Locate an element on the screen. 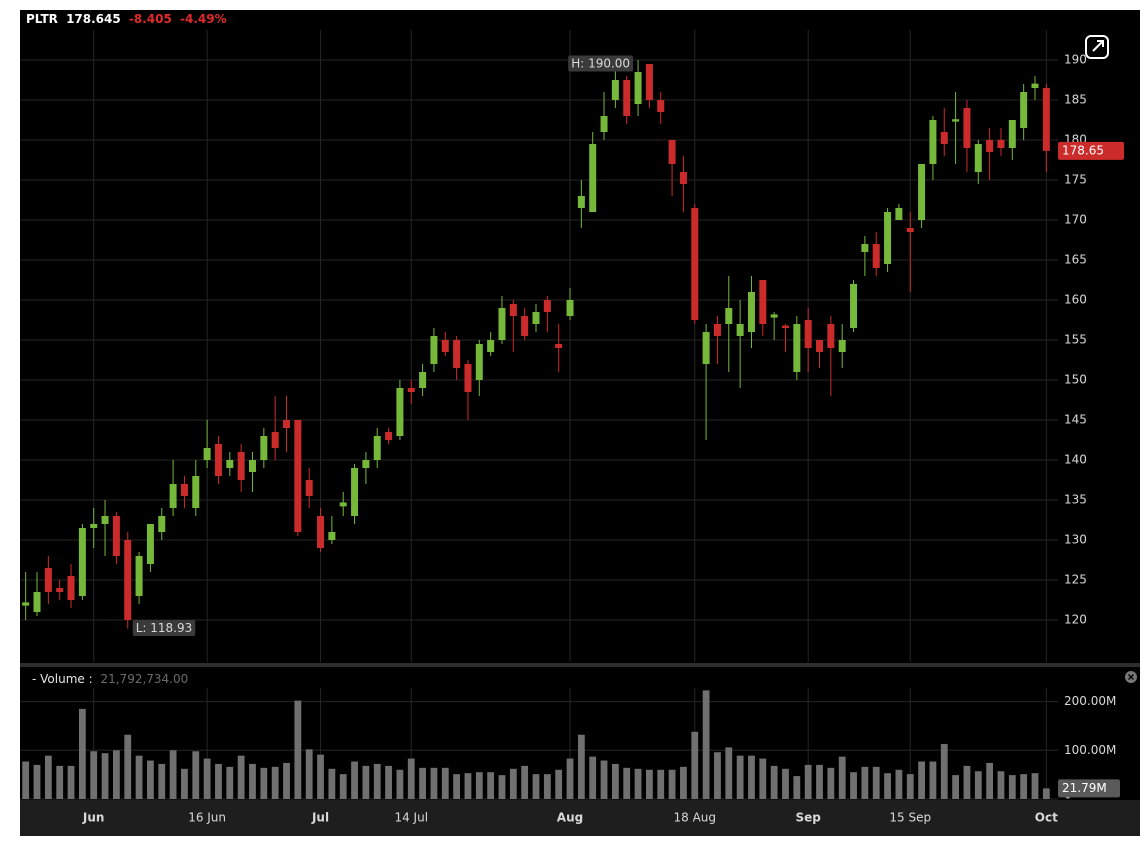 This screenshot has width=1146, height=842. close-volume is located at coordinates (1131, 677).